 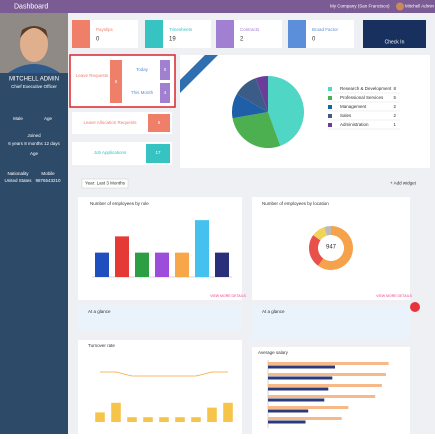 I want to click on today: 0, so click(x=165, y=69).